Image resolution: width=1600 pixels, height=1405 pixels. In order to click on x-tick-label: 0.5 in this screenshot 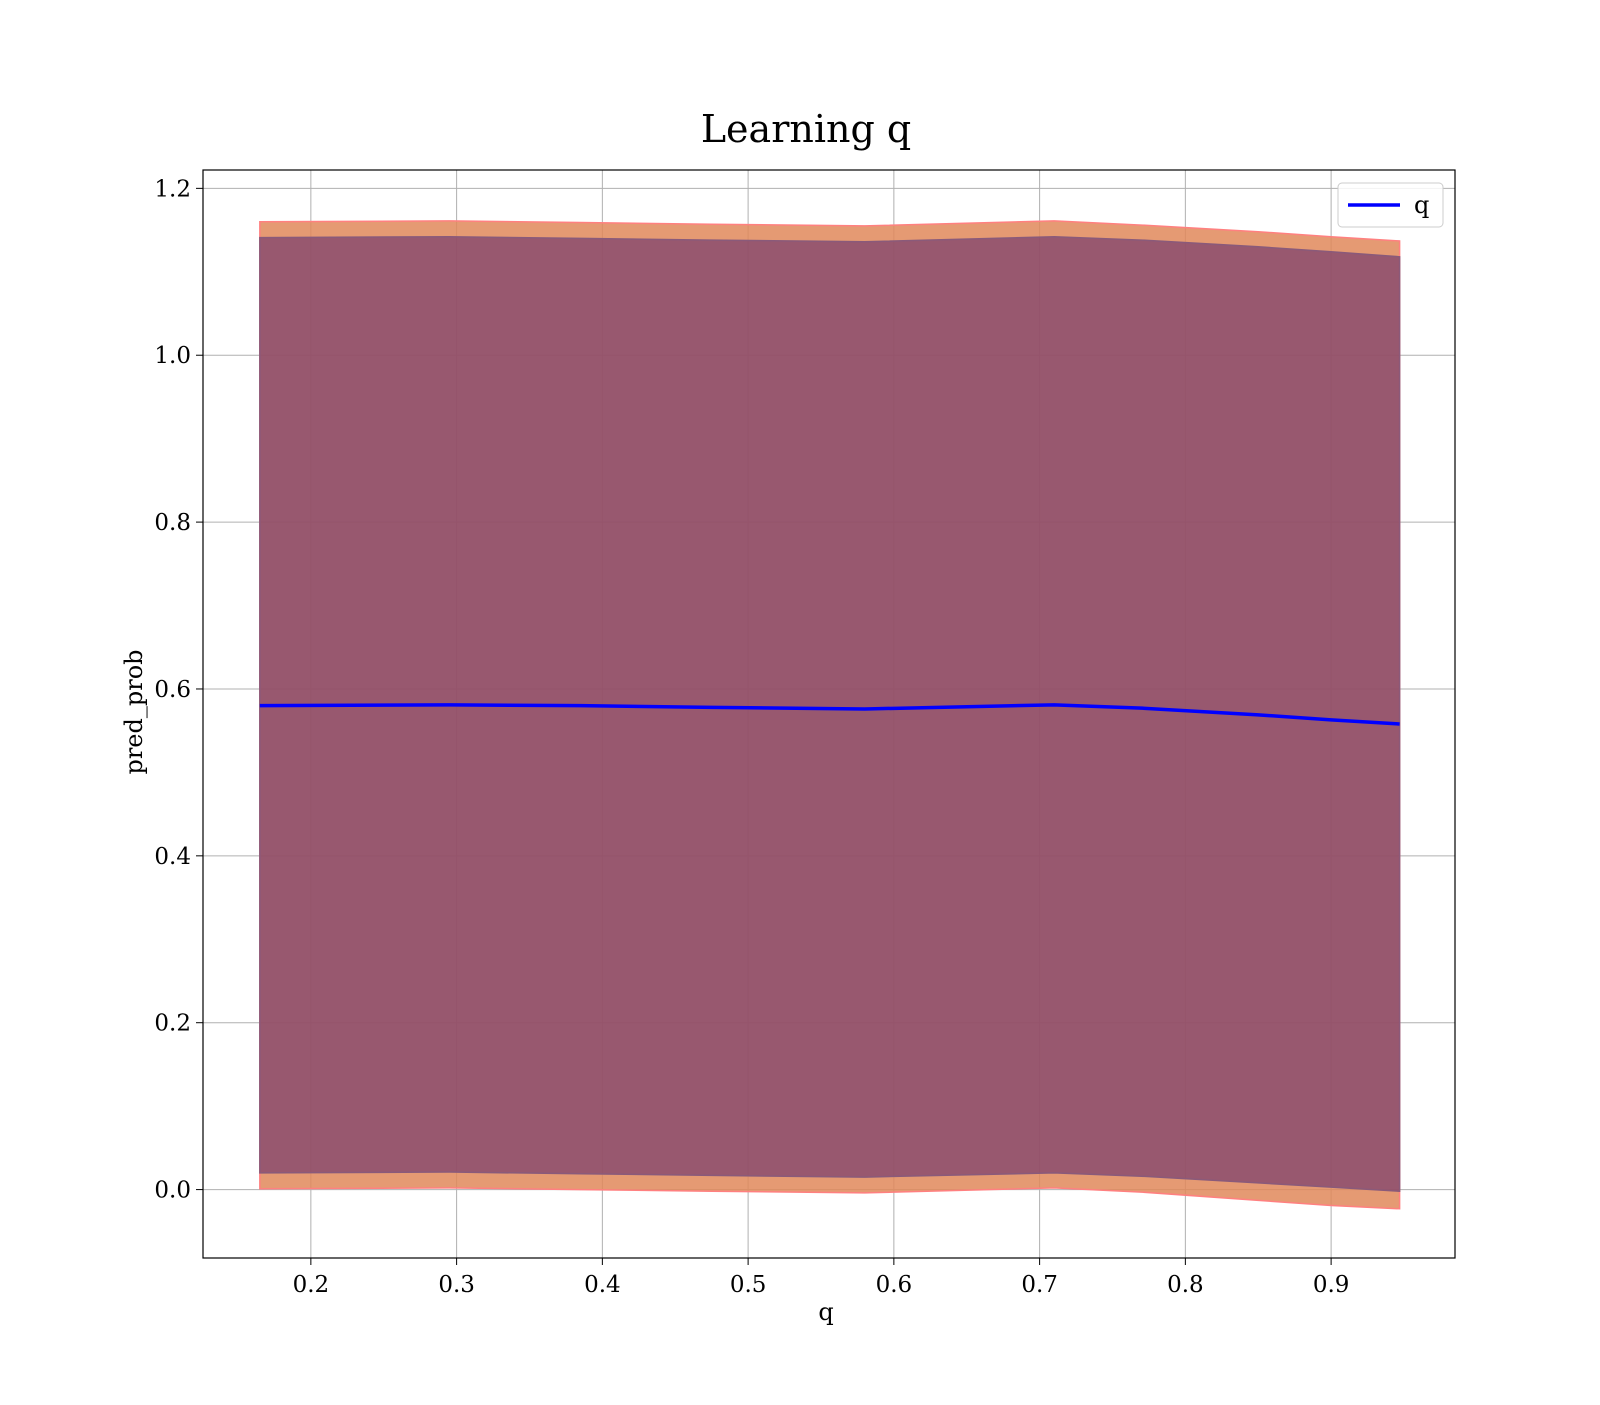, I will do `click(748, 1285)`.